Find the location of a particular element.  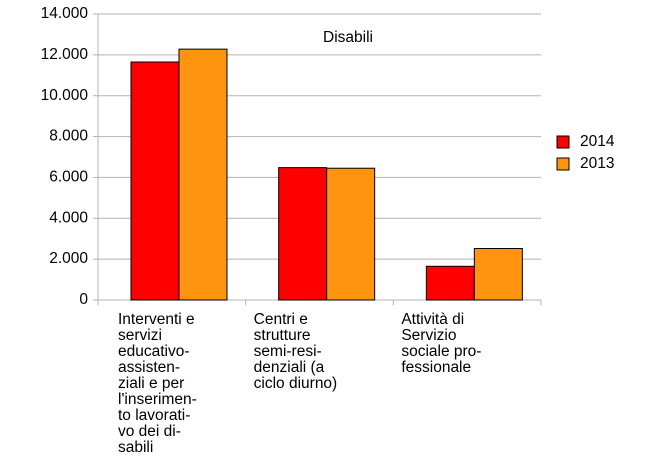

x-tick-label: servizi is located at coordinates (140, 335).